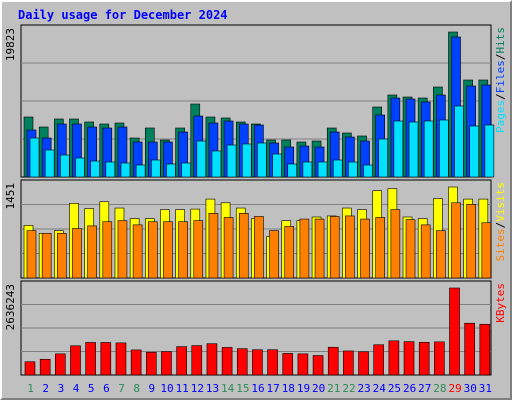  What do you see at coordinates (61, 388) in the screenshot?
I see `day-label: 3` at bounding box center [61, 388].